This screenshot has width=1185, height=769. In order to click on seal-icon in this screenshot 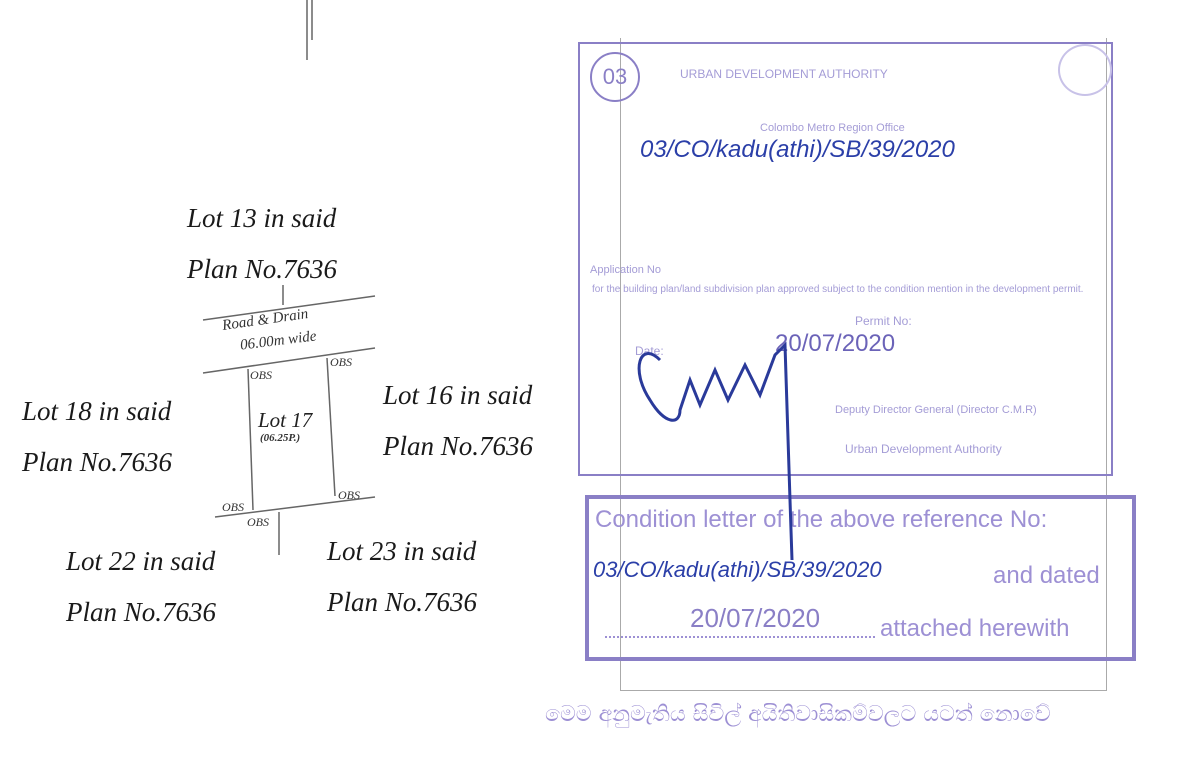, I will do `click(1085, 70)`.